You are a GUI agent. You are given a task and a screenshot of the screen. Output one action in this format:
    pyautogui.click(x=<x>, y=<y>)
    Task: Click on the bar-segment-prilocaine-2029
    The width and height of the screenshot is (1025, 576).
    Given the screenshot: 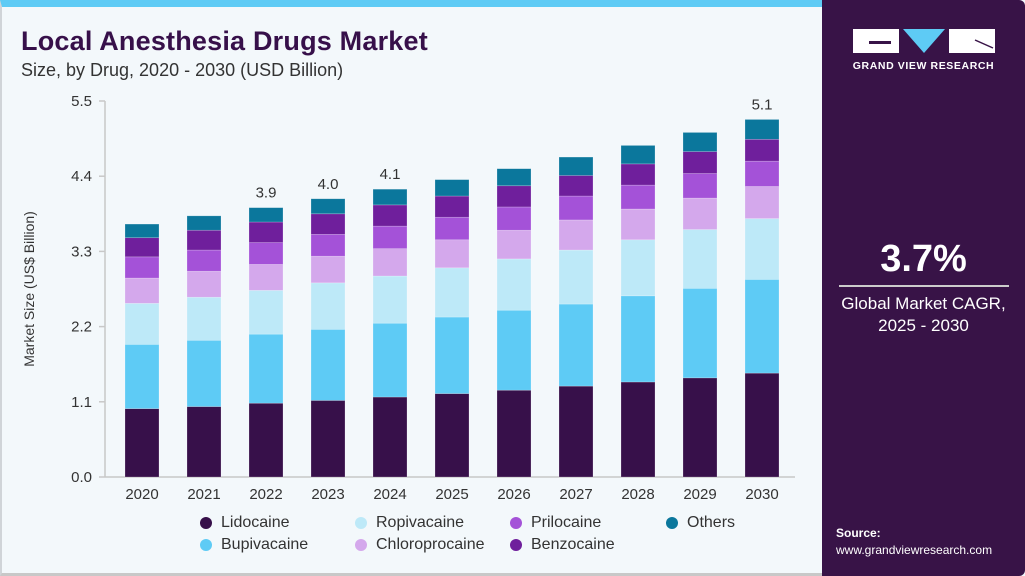 What is the action you would take?
    pyautogui.click(x=700, y=186)
    